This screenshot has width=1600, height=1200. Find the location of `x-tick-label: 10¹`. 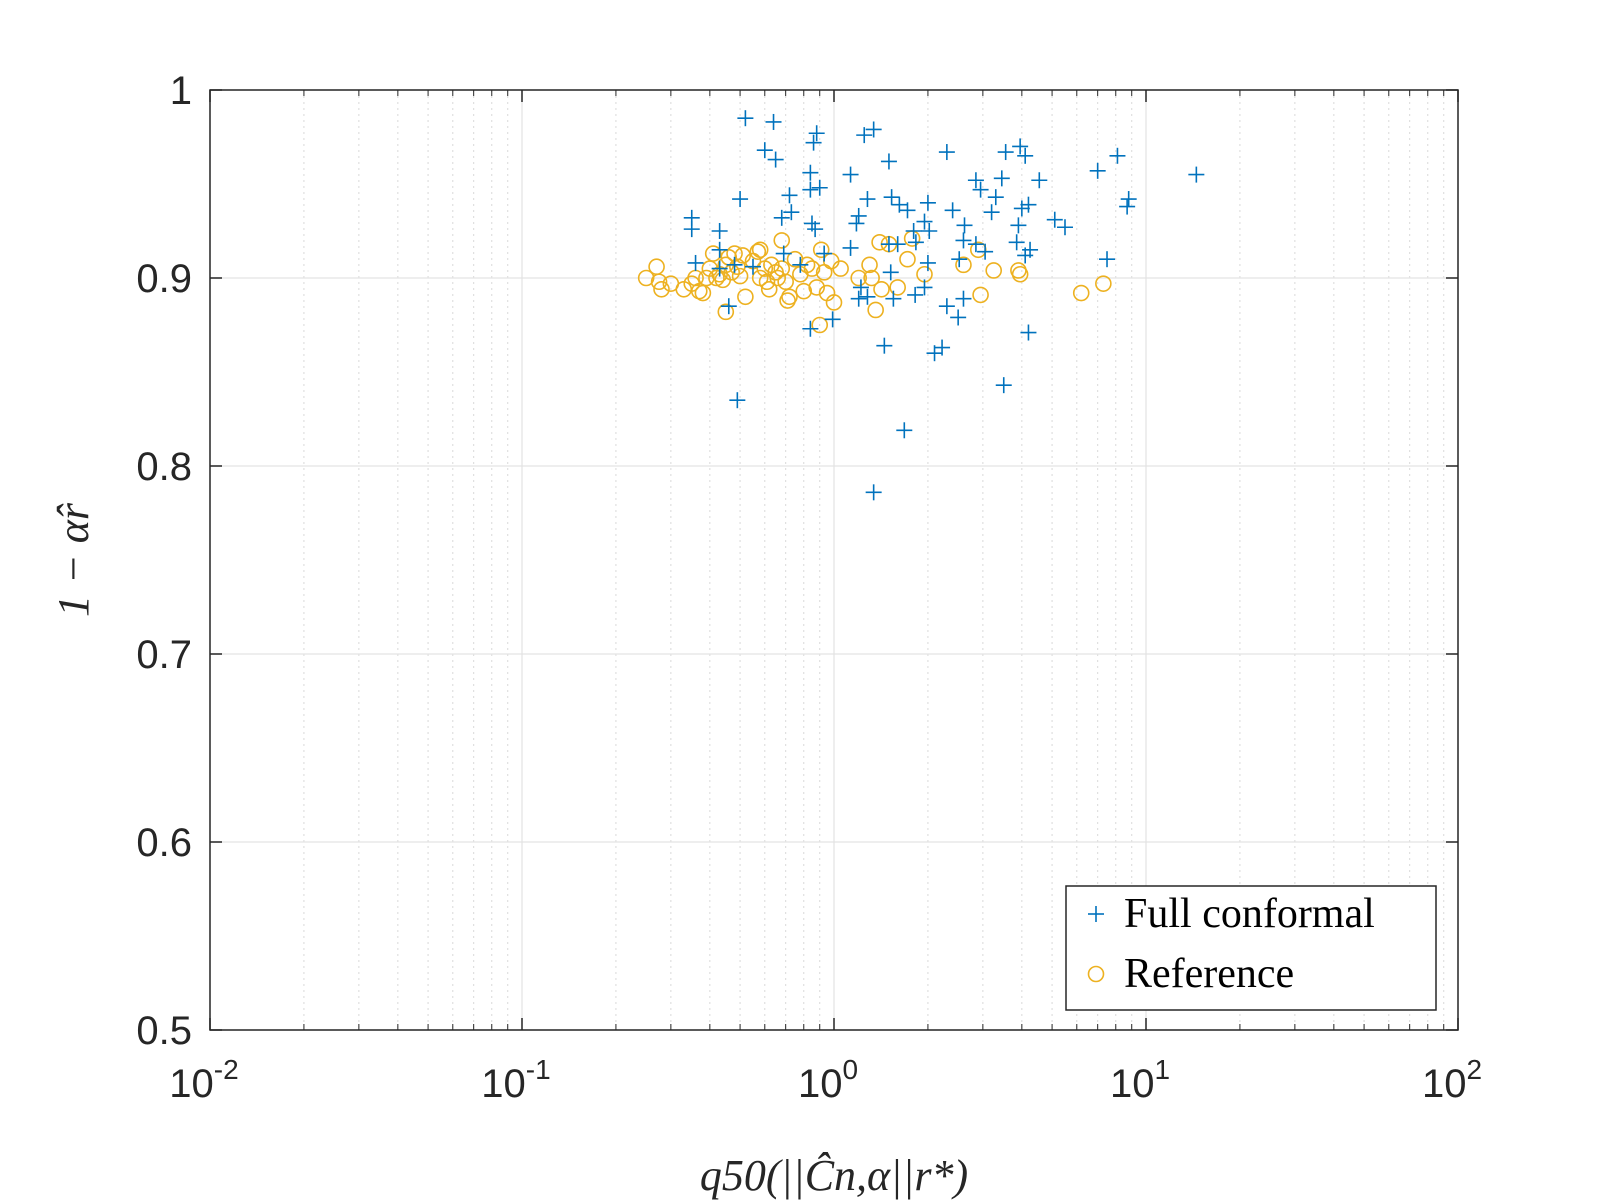

x-tick-label: 10¹ is located at coordinates (1140, 1080).